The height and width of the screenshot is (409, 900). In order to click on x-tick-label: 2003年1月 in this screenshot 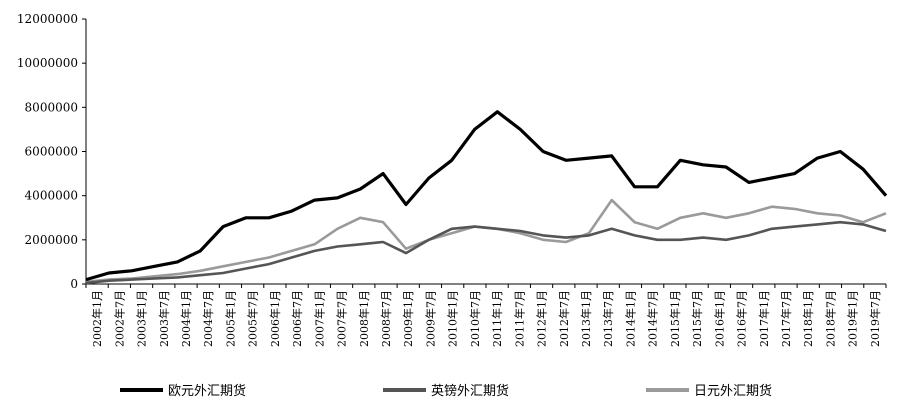, I will do `click(142, 318)`.